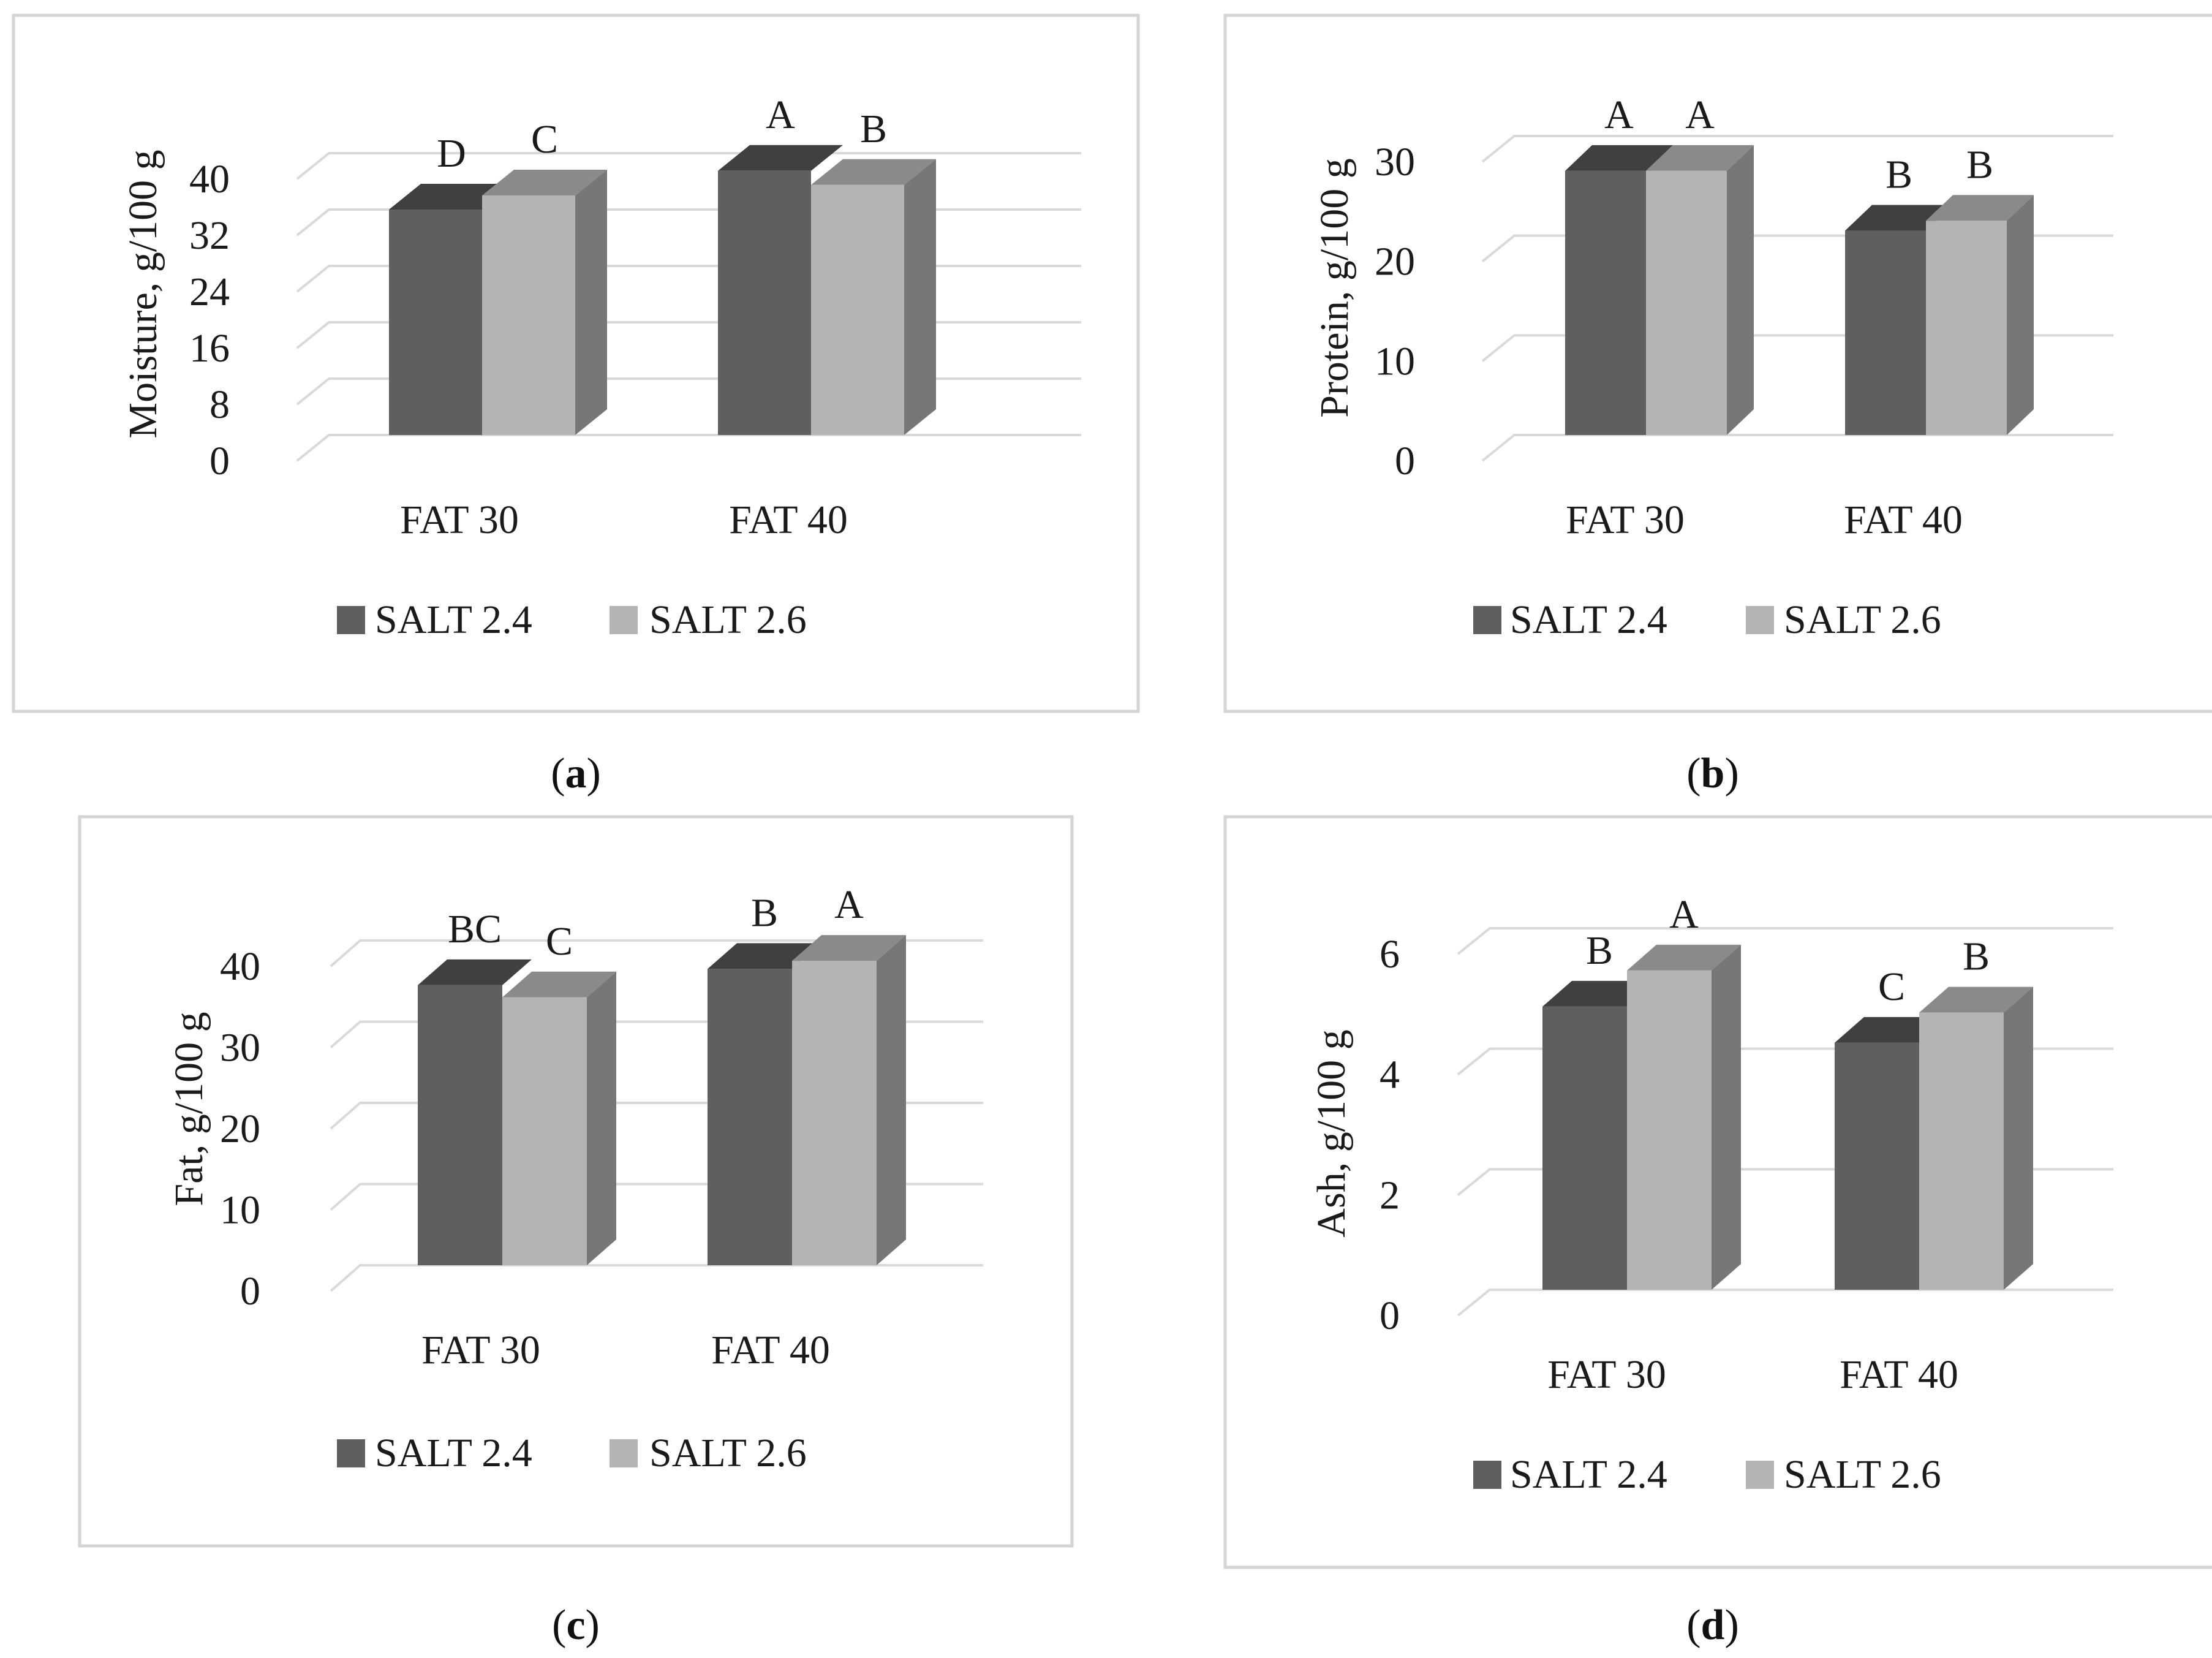 This screenshot has width=2212, height=1658. I want to click on y-tick-label: 8, so click(219, 404).